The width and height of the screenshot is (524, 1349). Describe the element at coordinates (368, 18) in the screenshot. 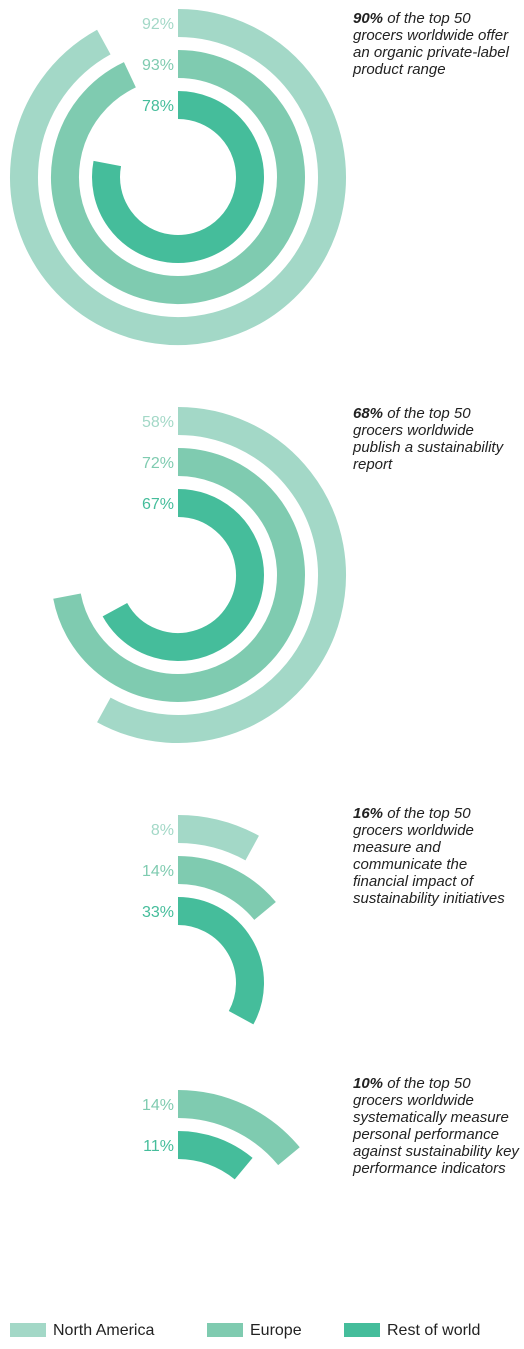

I see `caption-highlight: 90%` at that location.